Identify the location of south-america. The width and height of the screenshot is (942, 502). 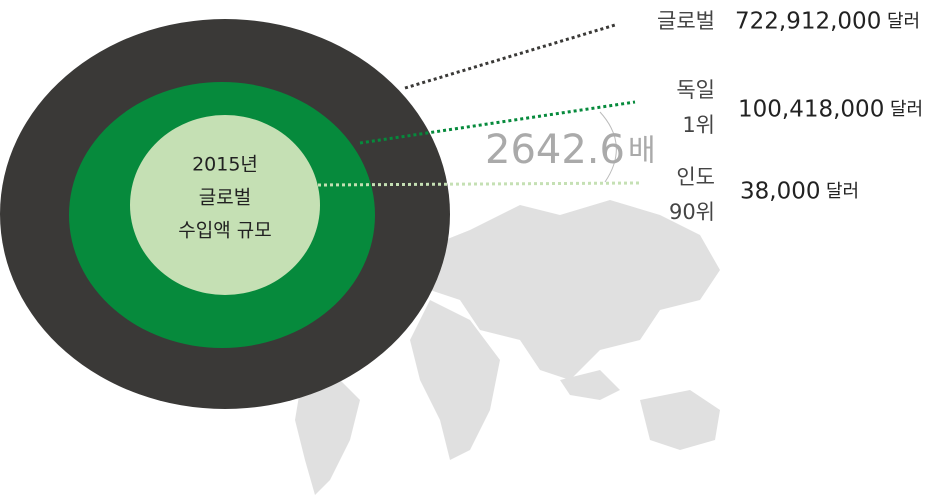
(327, 437).